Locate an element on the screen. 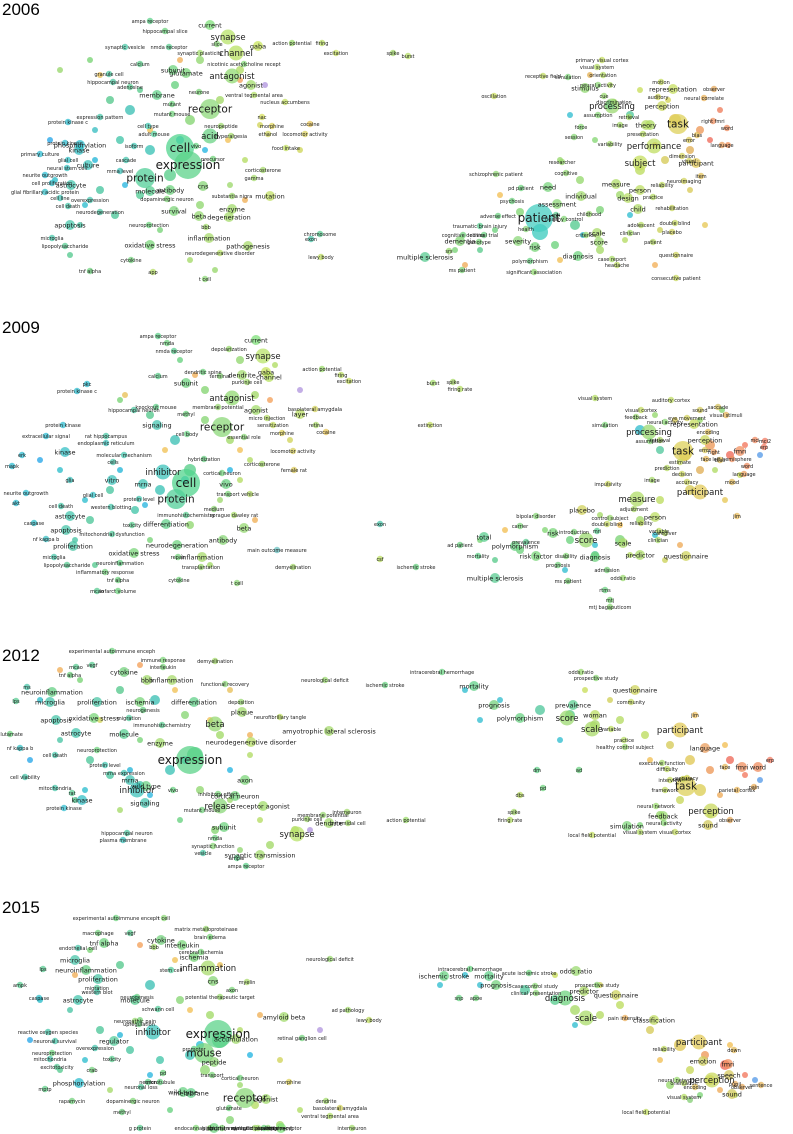 This screenshot has width=793, height=1134. term-label: observer is located at coordinates (714, 90).